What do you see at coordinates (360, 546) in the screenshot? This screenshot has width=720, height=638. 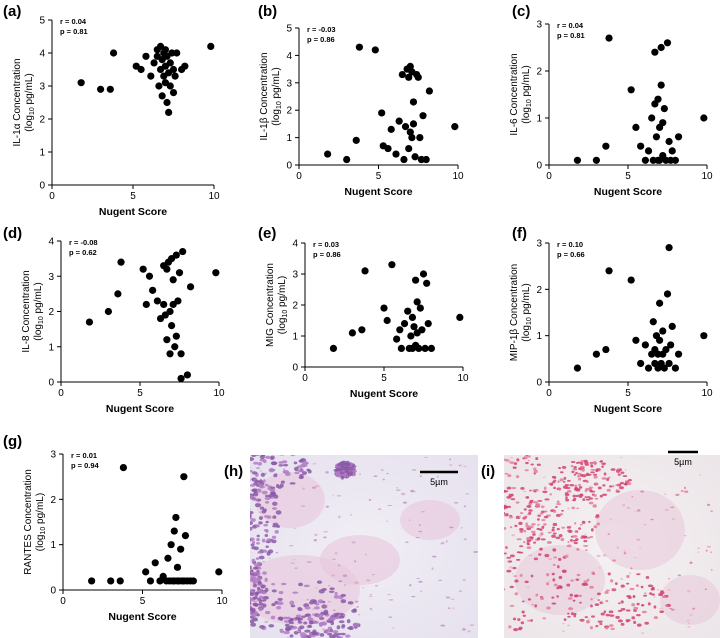 I see `micrograph-h: 5µm` at bounding box center [360, 546].